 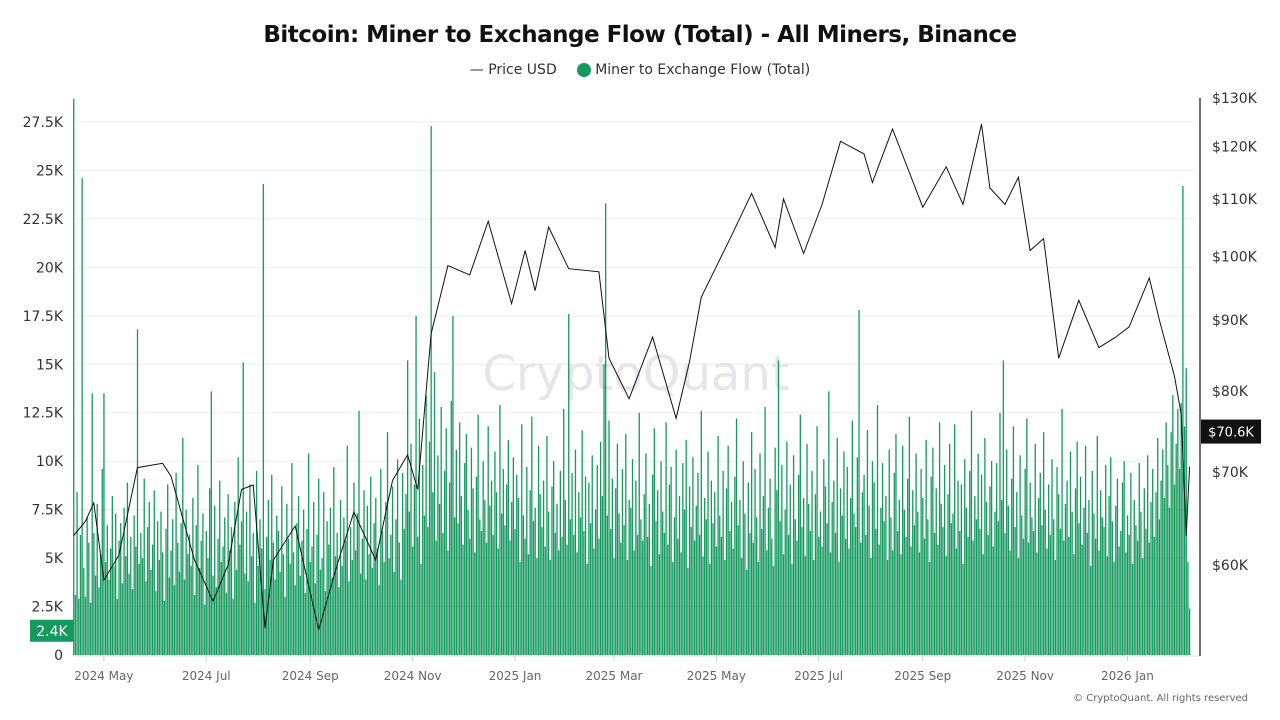 What do you see at coordinates (703, 70) in the screenshot?
I see `legend-flow-label: Miner to Exchange Flow (Total)` at bounding box center [703, 70].